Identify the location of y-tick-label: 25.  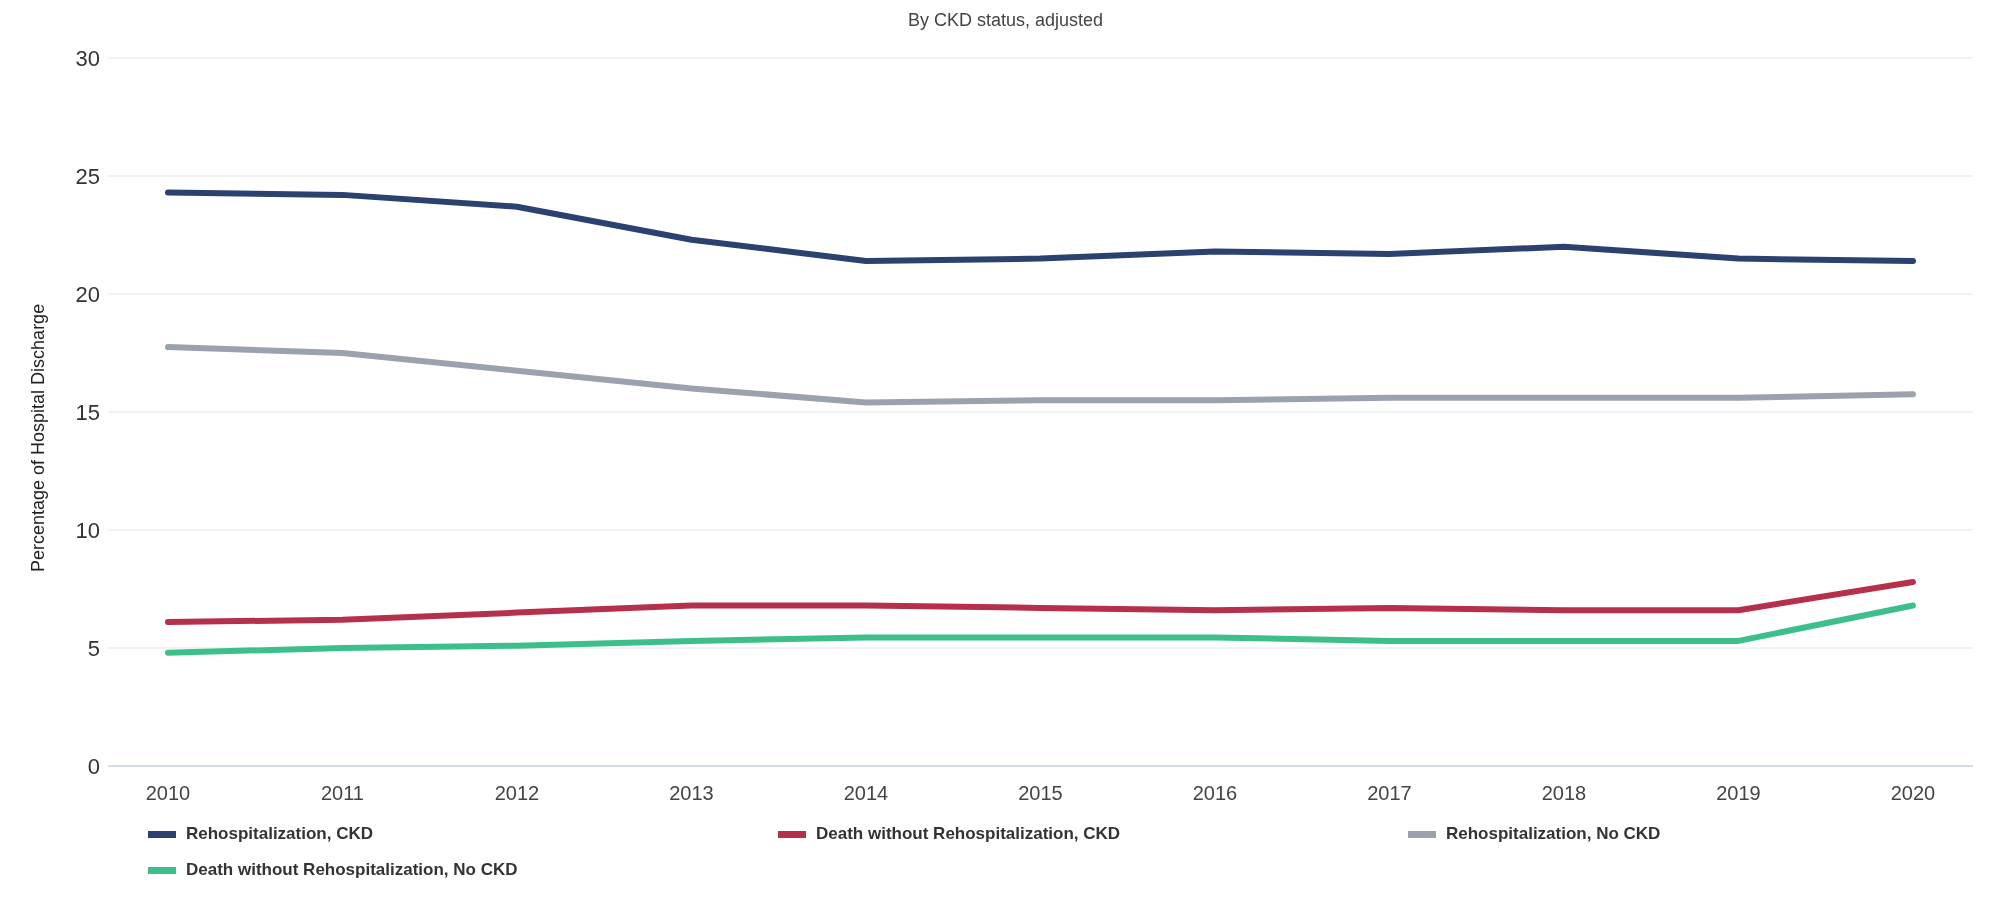
(87, 176).